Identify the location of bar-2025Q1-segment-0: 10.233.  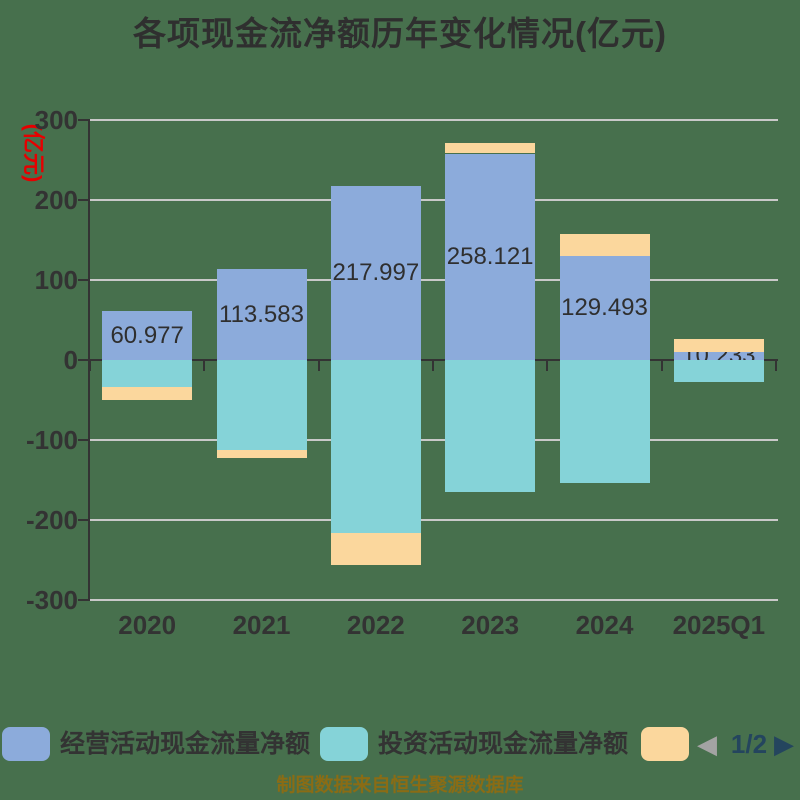
(718, 355).